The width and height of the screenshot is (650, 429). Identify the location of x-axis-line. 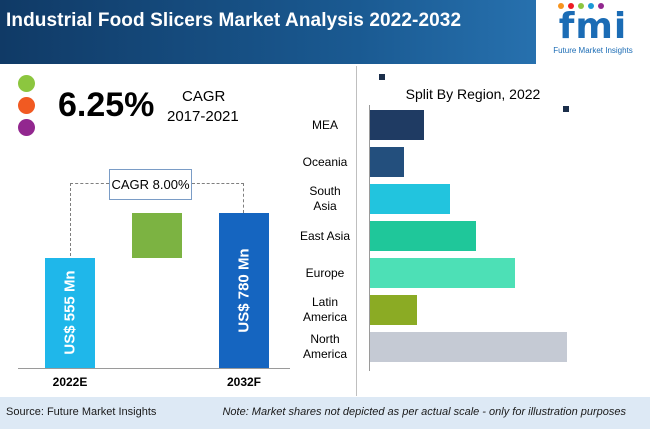
(154, 368).